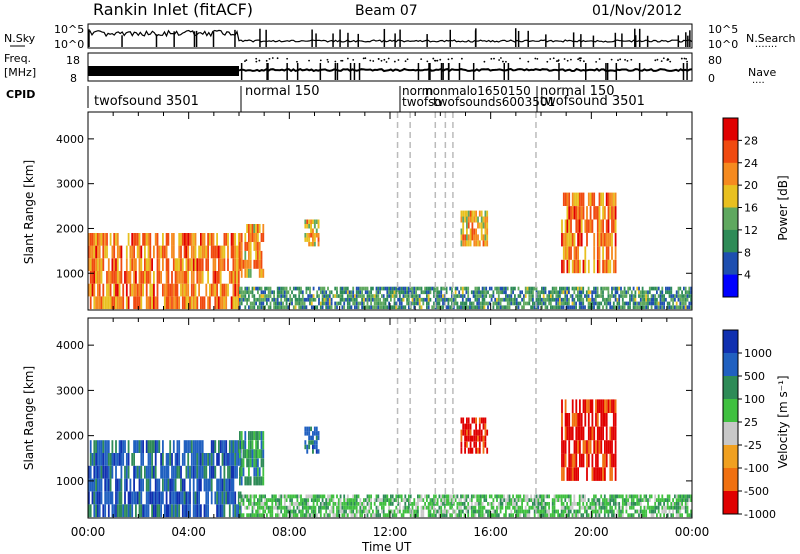 The image size is (800, 554). What do you see at coordinates (478, 91) in the screenshot?
I see `cpid-overlap-1: nonmalo1650150` at bounding box center [478, 91].